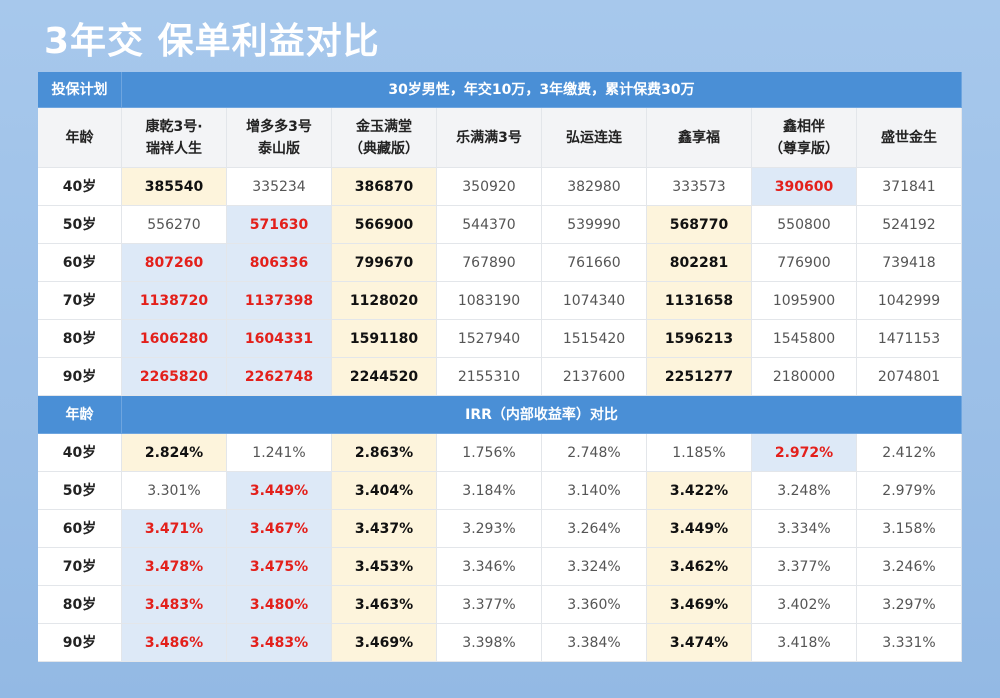  I want to click on value-cell: 550800, so click(804, 225).